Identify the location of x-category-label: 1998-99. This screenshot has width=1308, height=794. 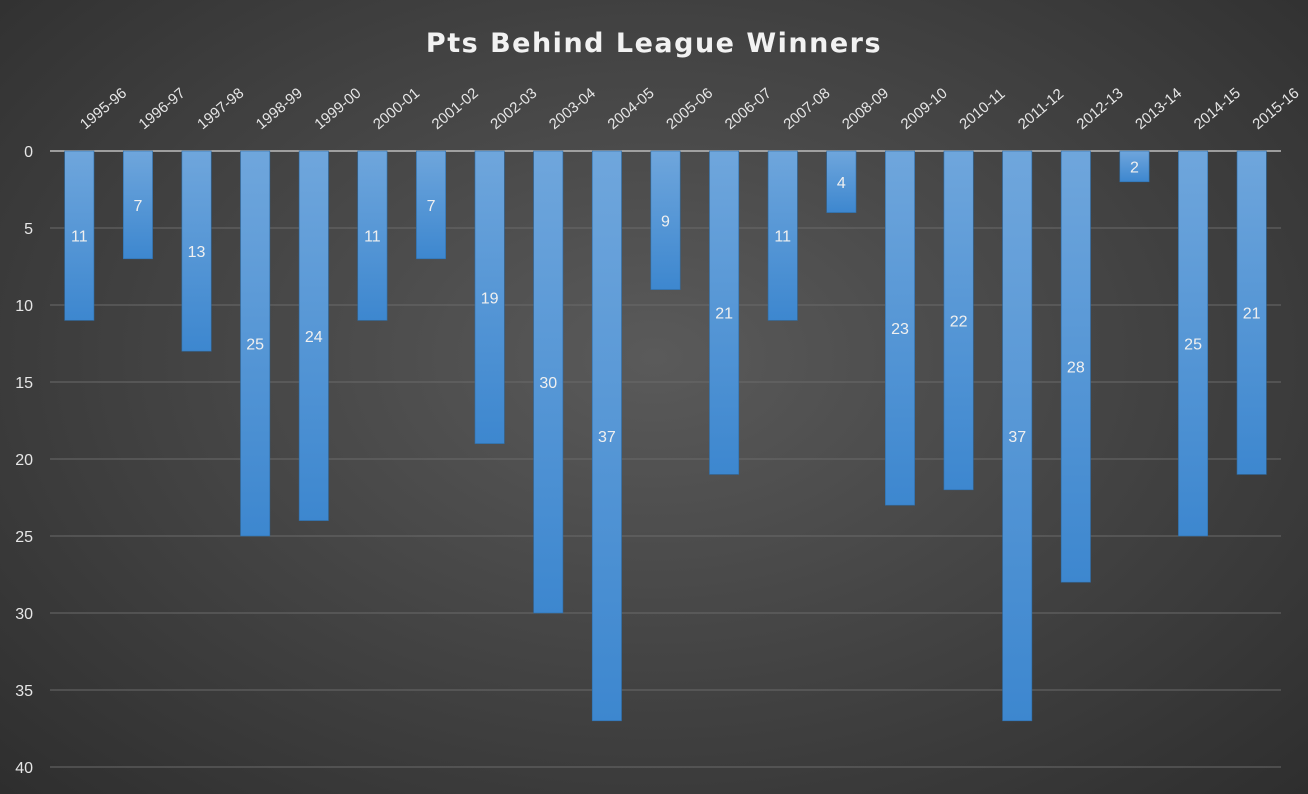
(279, 109).